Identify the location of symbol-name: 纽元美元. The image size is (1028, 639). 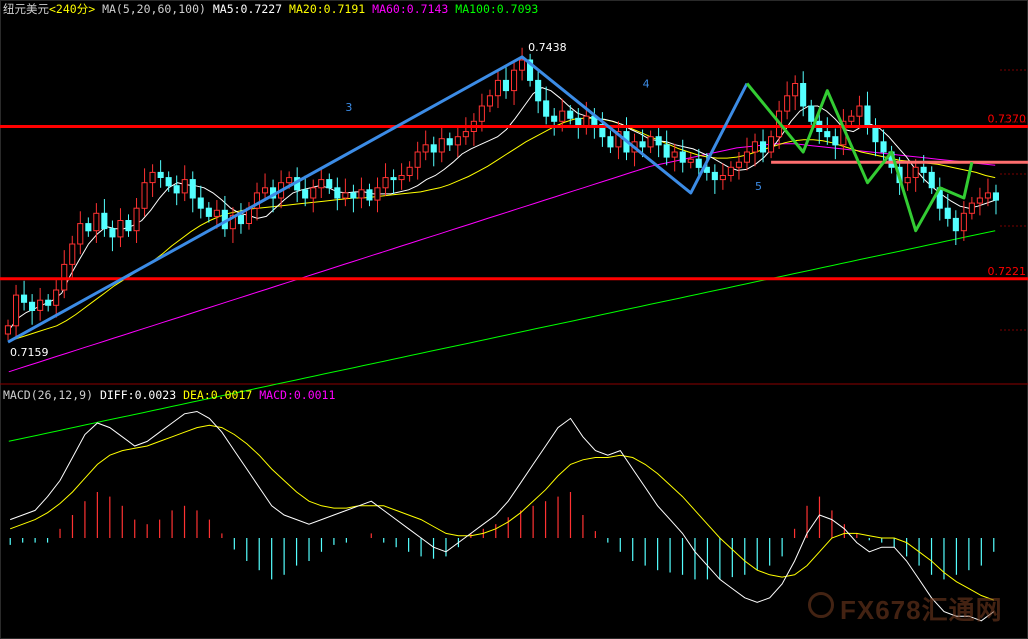
(26, 9).